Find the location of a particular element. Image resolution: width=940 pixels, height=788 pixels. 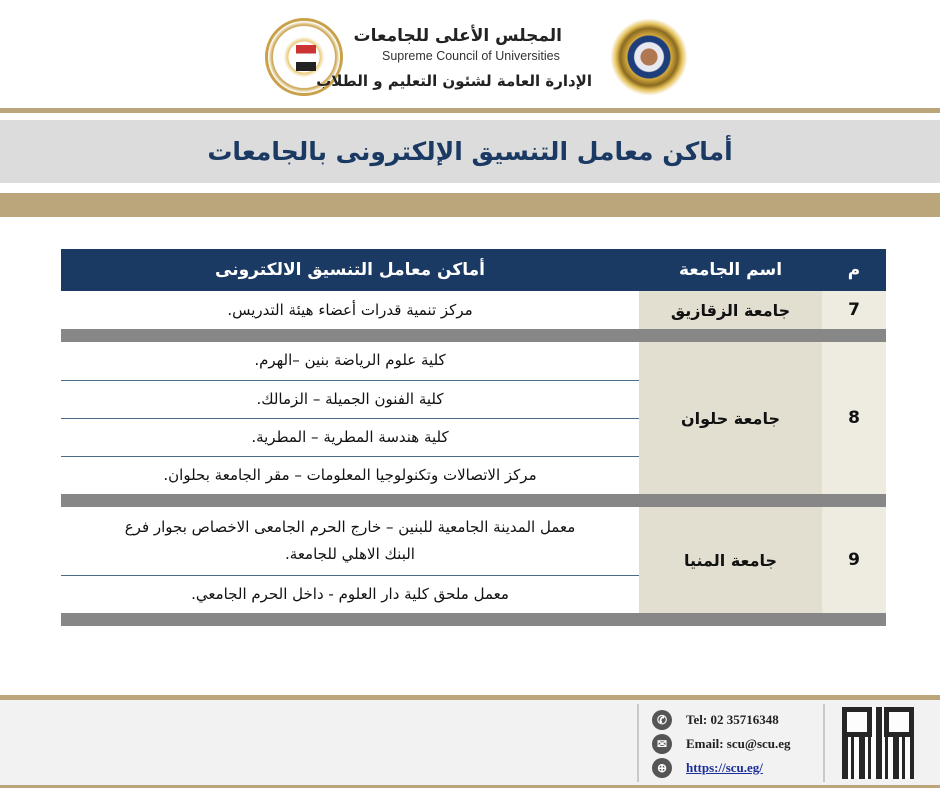

qr-code is located at coordinates (878, 743).